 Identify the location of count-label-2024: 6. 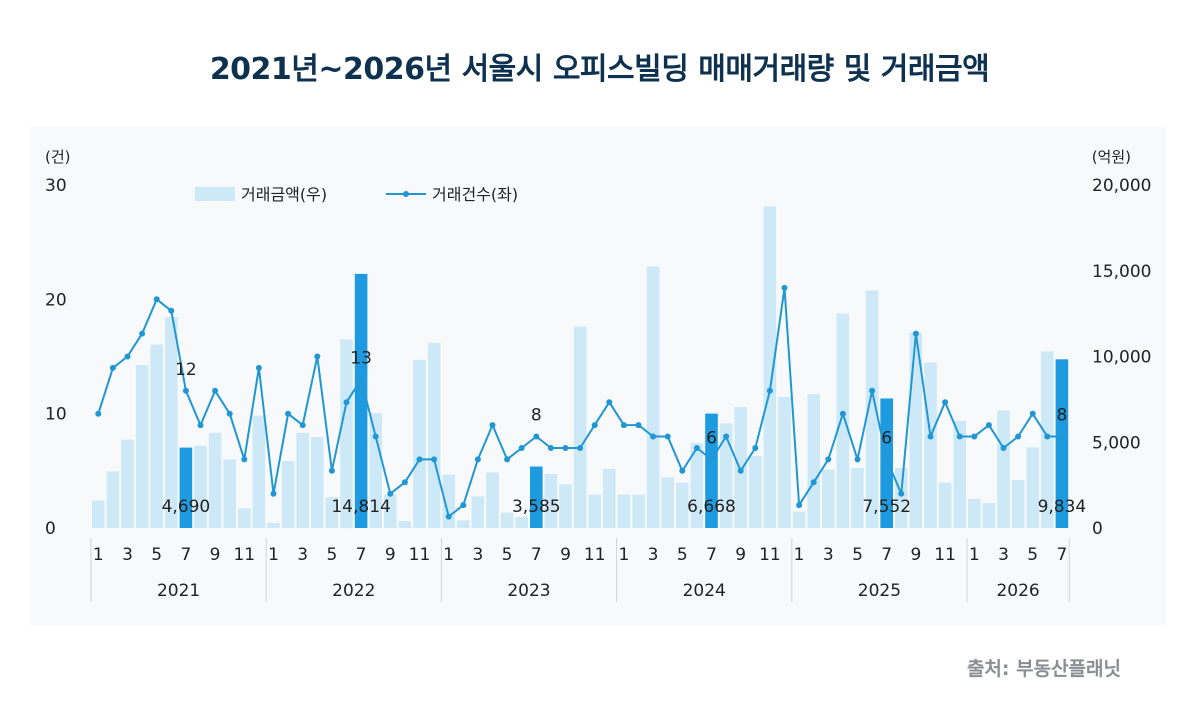
(711, 438).